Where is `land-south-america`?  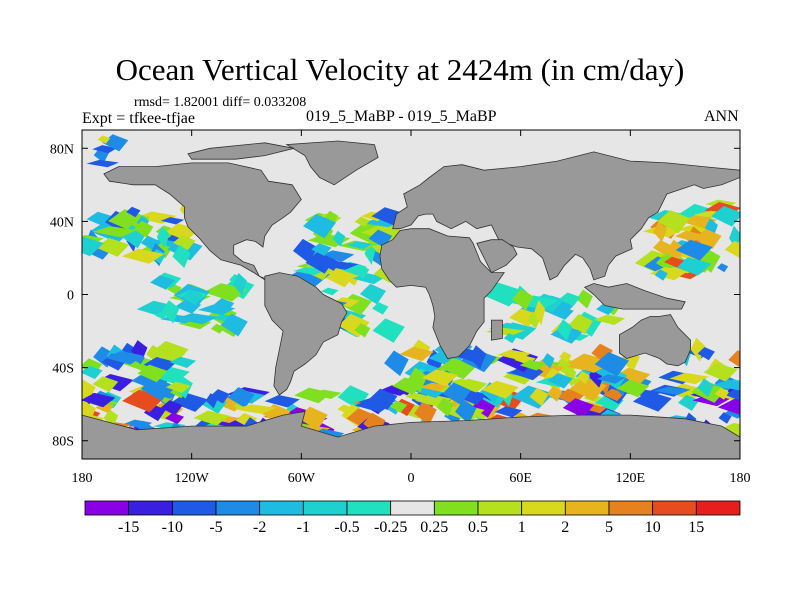
land-south-america is located at coordinates (306, 334).